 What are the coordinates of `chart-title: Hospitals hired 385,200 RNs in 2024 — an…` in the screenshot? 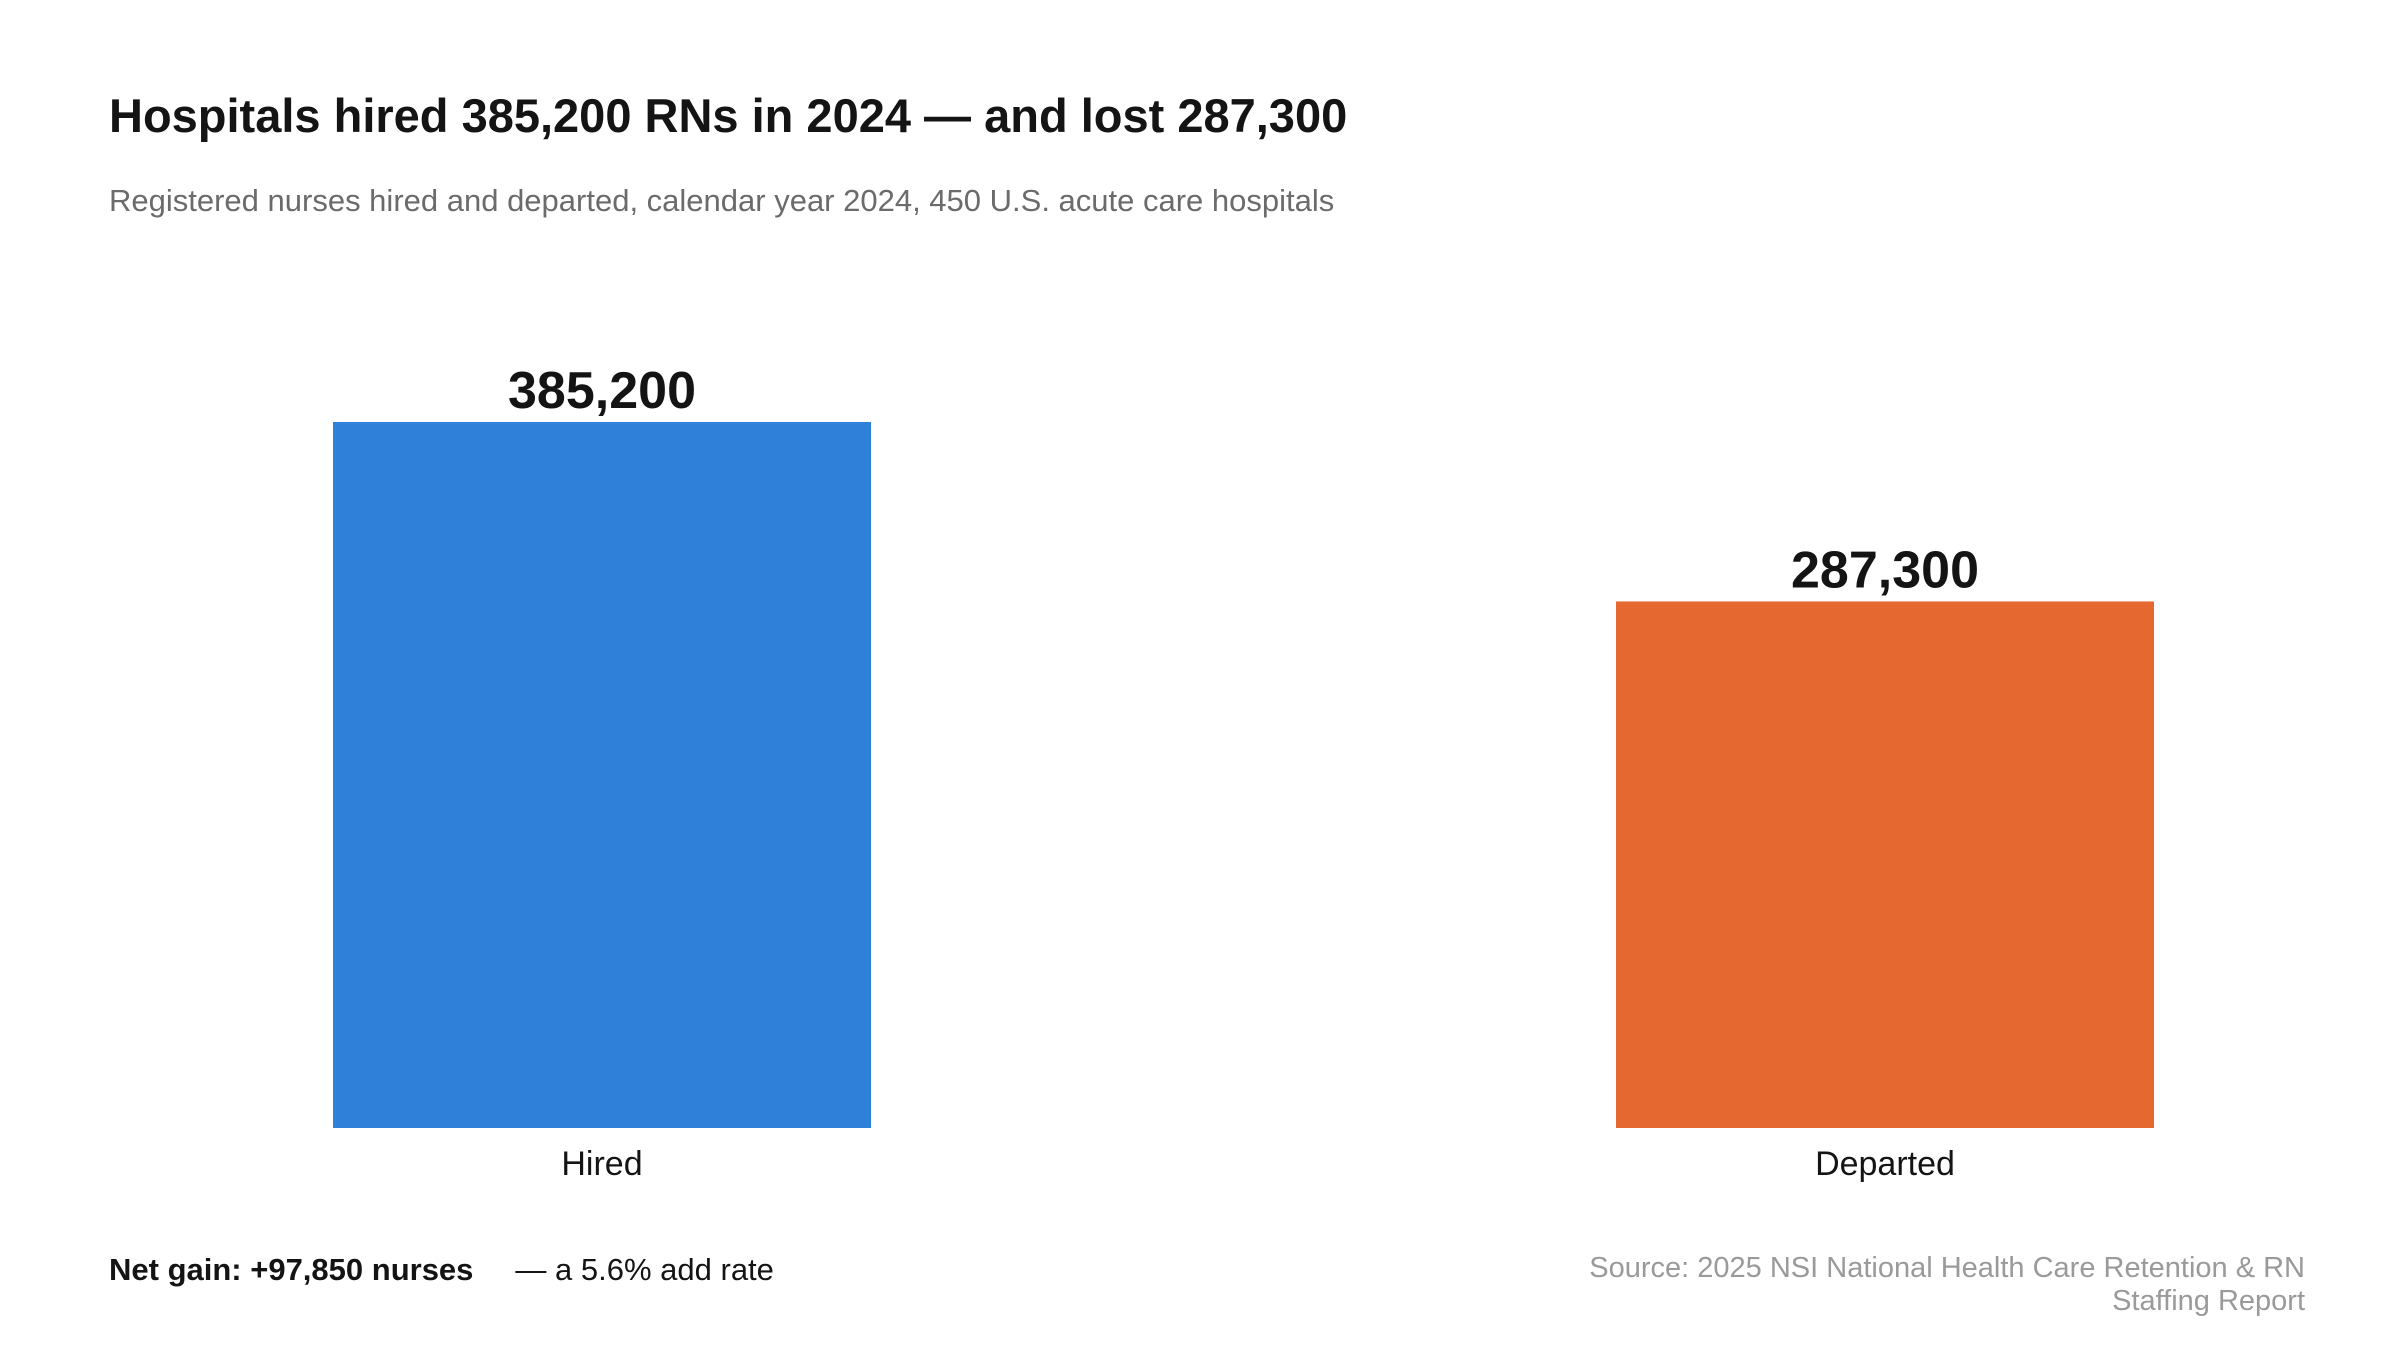 It's located at (728, 115).